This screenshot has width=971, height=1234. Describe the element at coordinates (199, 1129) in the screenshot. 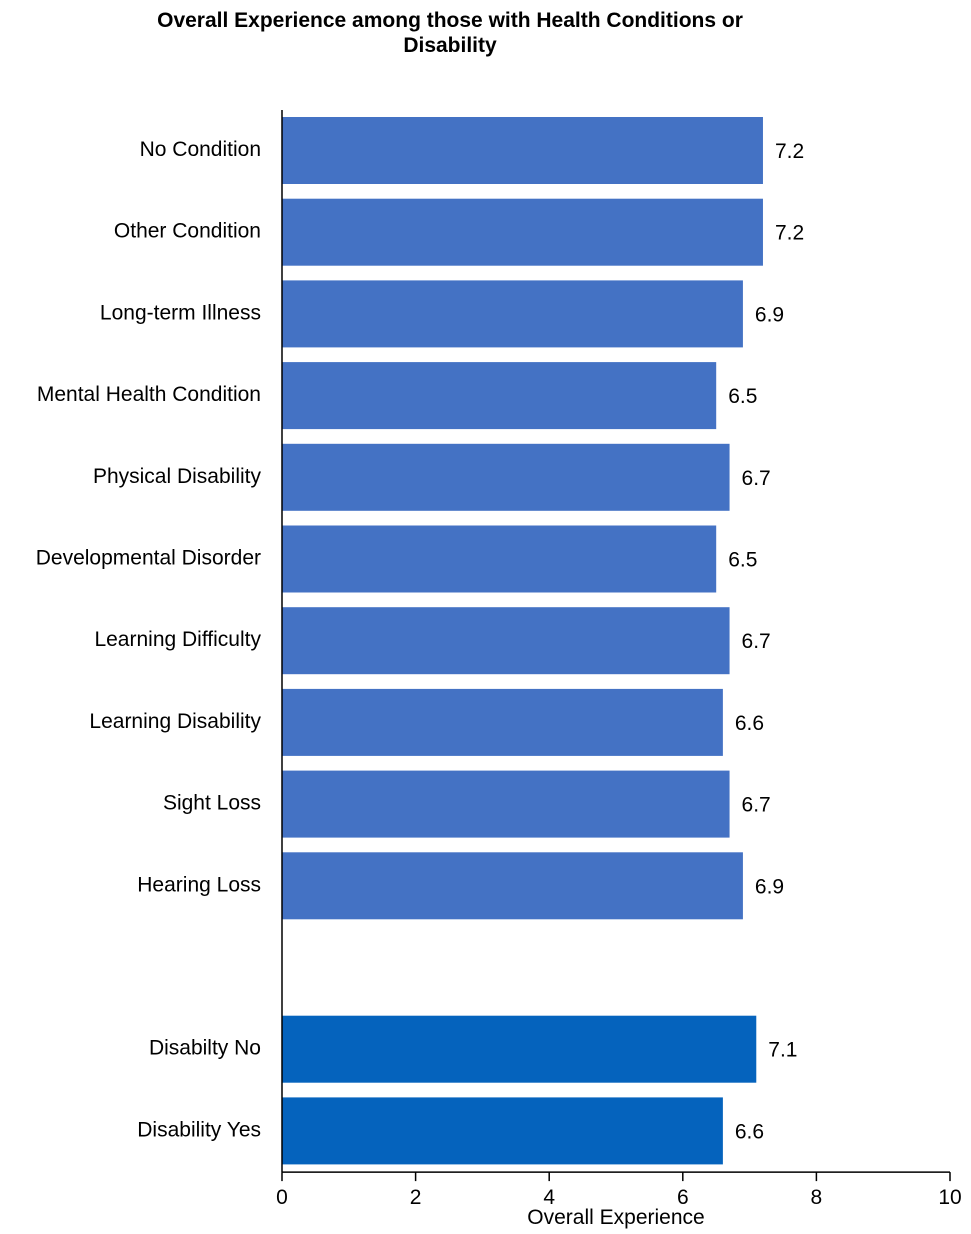

I see `category-label: Disability Yes` at that location.